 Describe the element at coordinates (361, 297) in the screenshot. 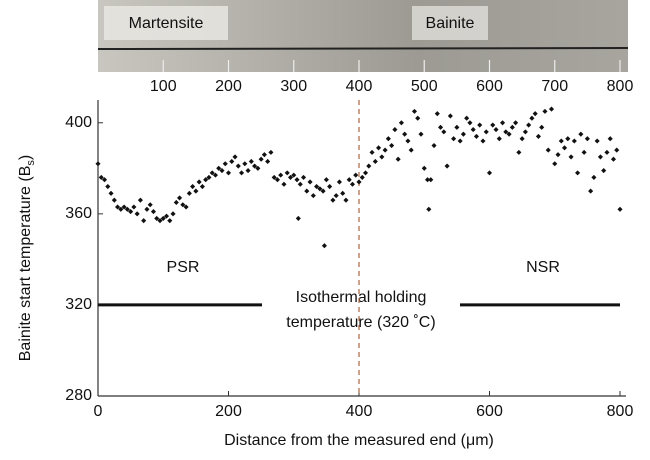

I see `hline-label: Isothermal holding` at that location.